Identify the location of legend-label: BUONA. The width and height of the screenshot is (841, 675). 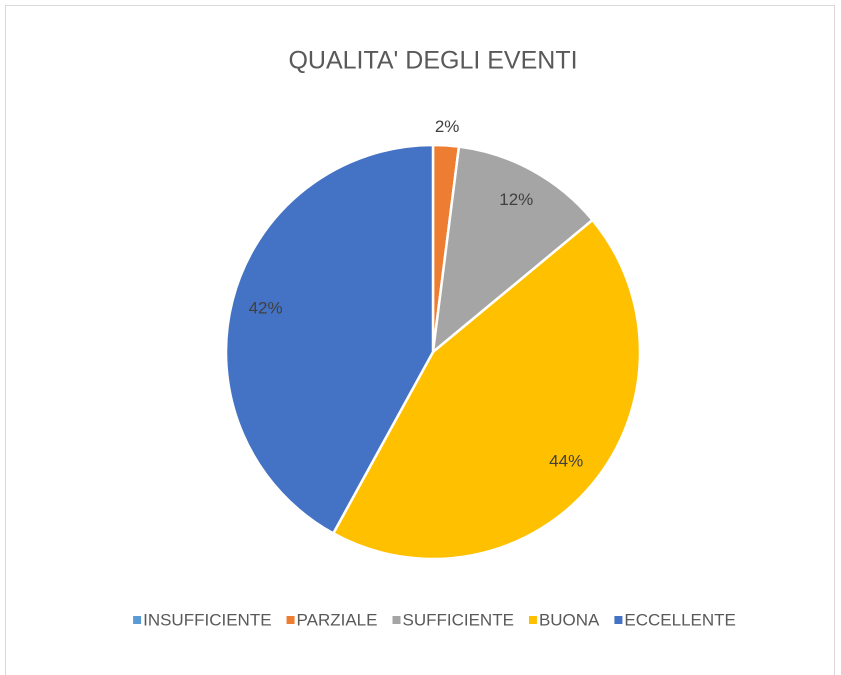
(569, 619).